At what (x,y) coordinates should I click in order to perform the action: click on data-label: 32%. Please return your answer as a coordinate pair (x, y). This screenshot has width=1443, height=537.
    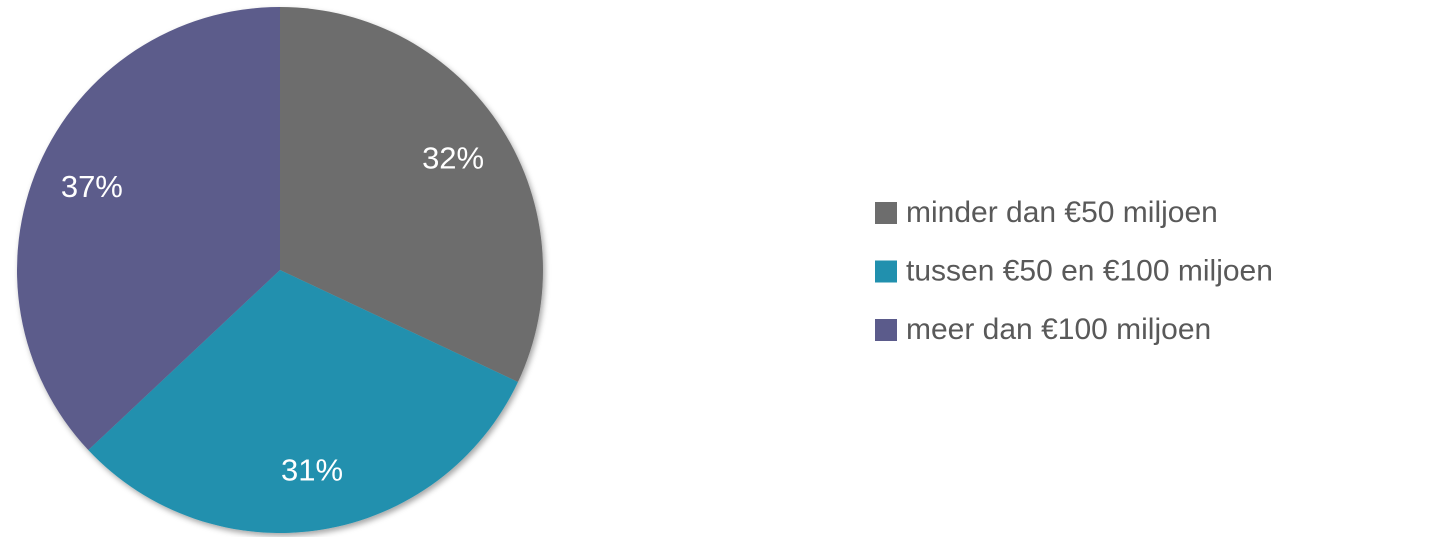
    Looking at the image, I should click on (453, 157).